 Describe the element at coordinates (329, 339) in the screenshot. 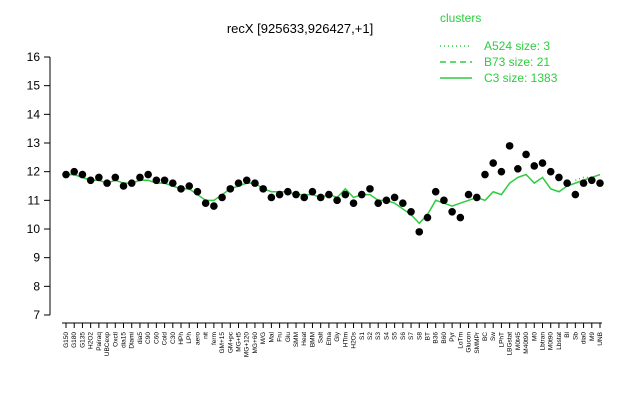

I see `x-tick-label: Etha` at that location.